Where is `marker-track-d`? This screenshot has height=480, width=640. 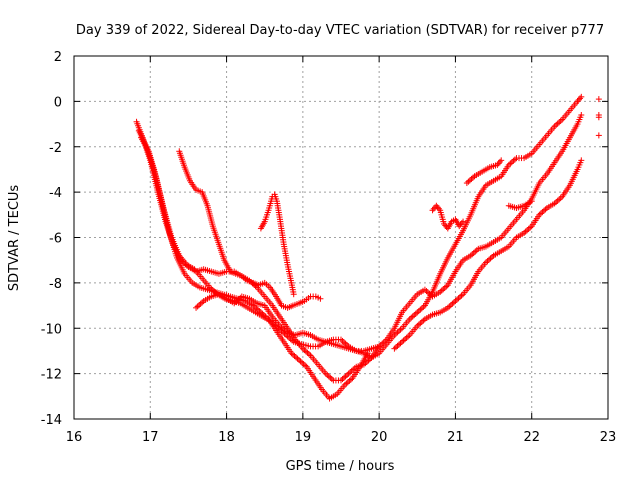 marker-track-d is located at coordinates (320, 298).